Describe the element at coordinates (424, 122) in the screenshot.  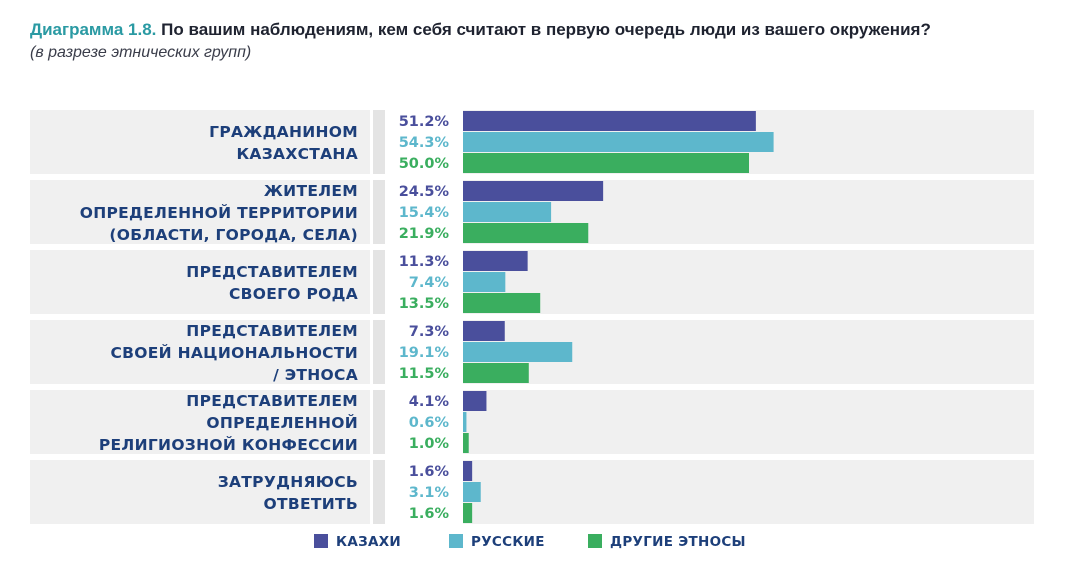
I see `data-label: 51.2%` at that location.